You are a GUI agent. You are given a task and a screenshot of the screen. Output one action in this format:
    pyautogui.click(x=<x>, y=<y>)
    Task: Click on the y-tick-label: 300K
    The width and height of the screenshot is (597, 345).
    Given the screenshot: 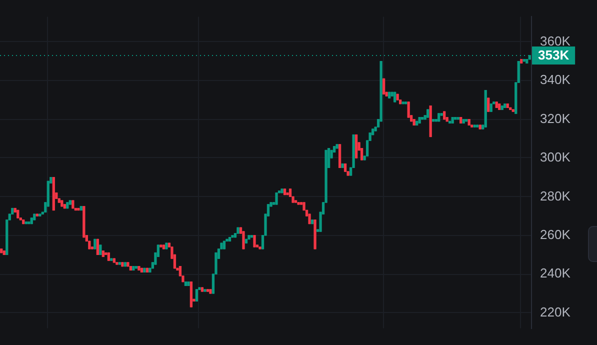 What is the action you would take?
    pyautogui.click(x=555, y=157)
    